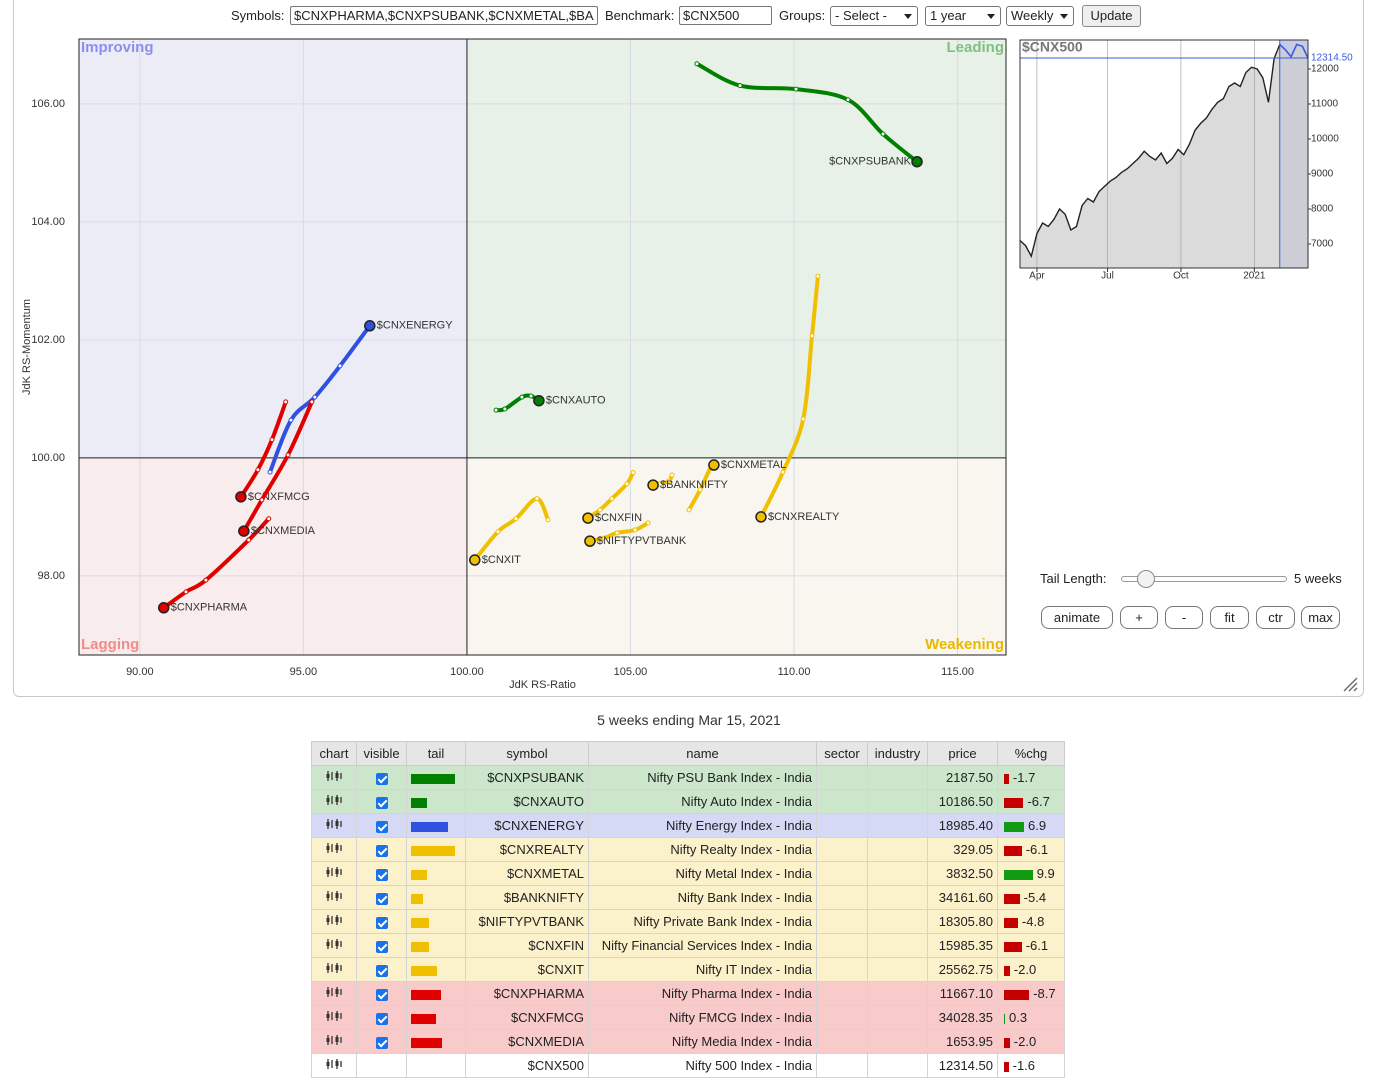 This screenshot has width=1389, height=1078. I want to click on control-button: ctr, so click(1275, 617).